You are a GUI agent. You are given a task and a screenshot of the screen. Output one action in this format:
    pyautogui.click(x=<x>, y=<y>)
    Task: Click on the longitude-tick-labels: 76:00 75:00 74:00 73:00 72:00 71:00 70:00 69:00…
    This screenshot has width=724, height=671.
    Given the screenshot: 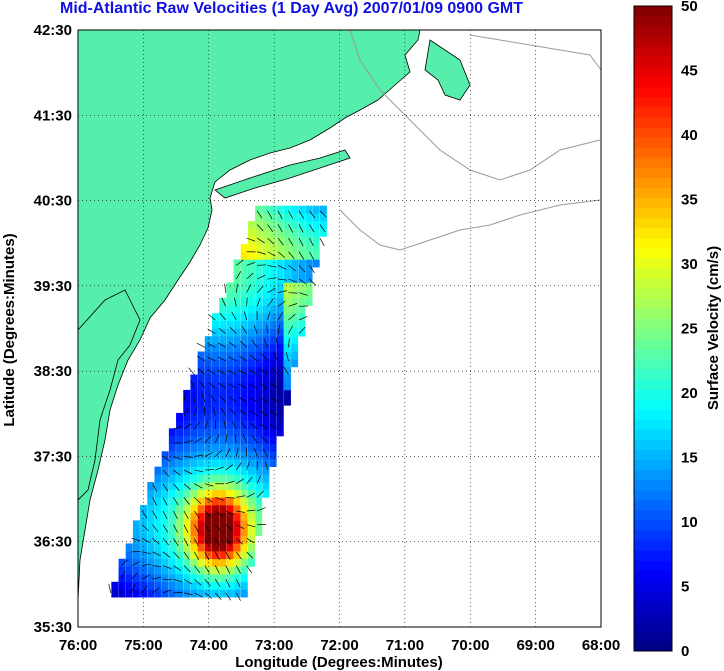 What is the action you would take?
    pyautogui.click(x=339, y=645)
    